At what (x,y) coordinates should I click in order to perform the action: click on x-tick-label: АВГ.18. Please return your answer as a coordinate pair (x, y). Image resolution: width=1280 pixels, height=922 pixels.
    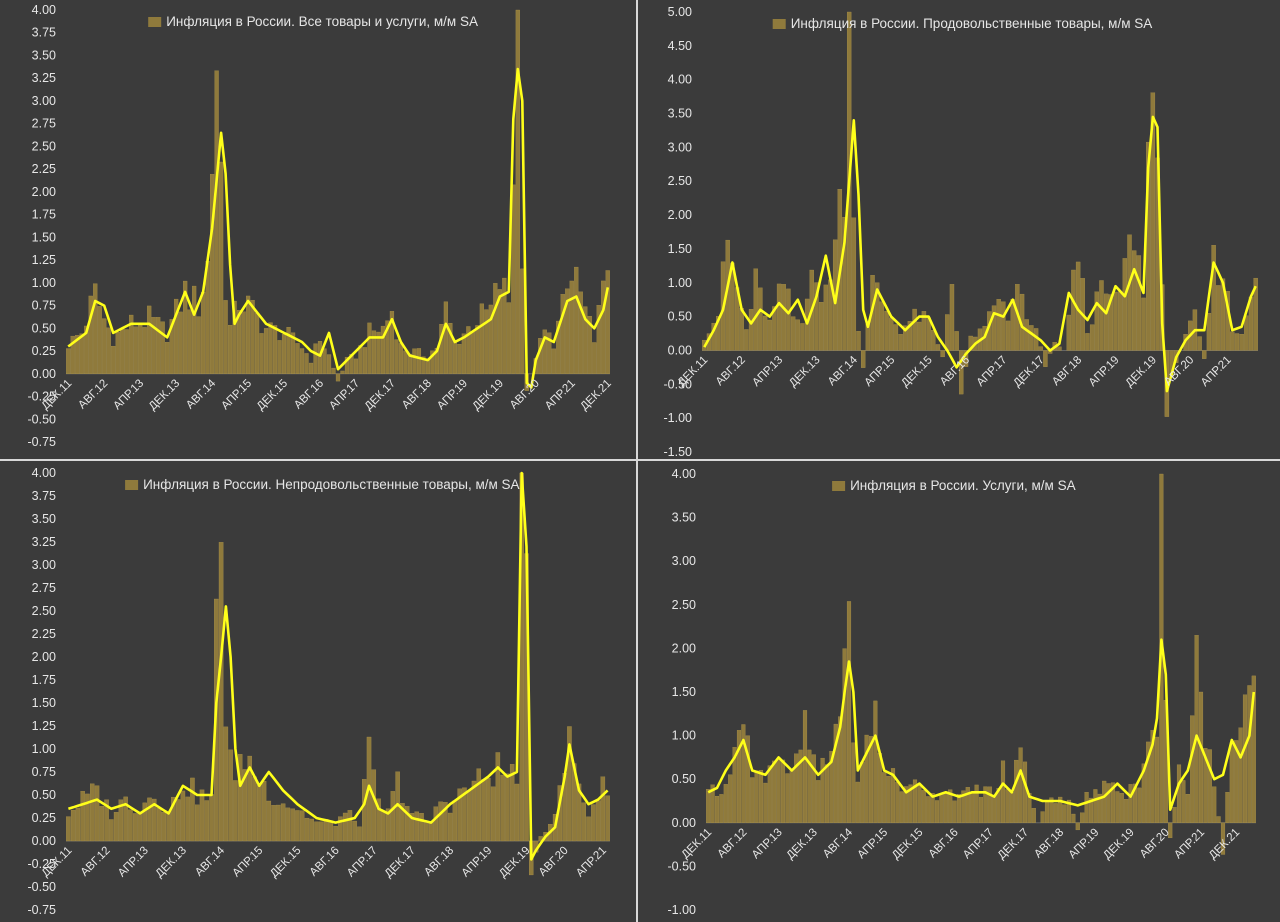
    Looking at the image, I should click on (1067, 371).